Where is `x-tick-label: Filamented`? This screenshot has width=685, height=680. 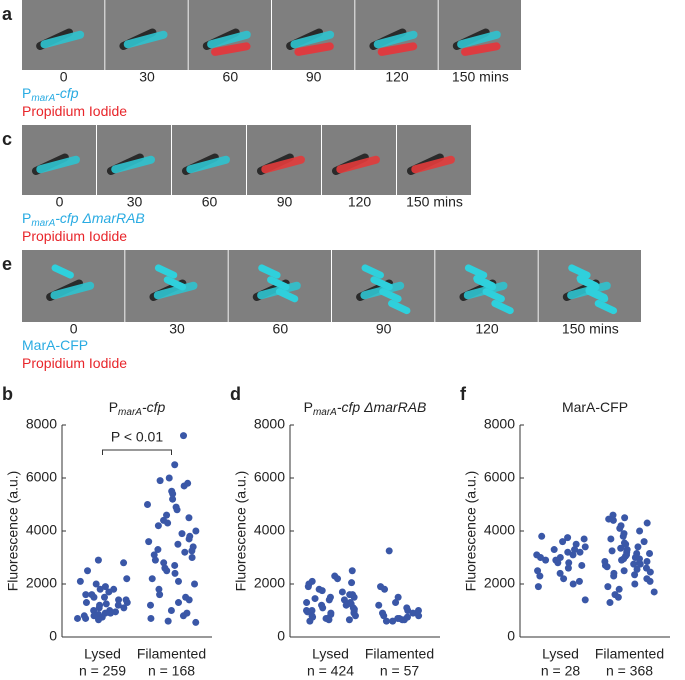 x-tick-label: Filamented is located at coordinates (399, 654).